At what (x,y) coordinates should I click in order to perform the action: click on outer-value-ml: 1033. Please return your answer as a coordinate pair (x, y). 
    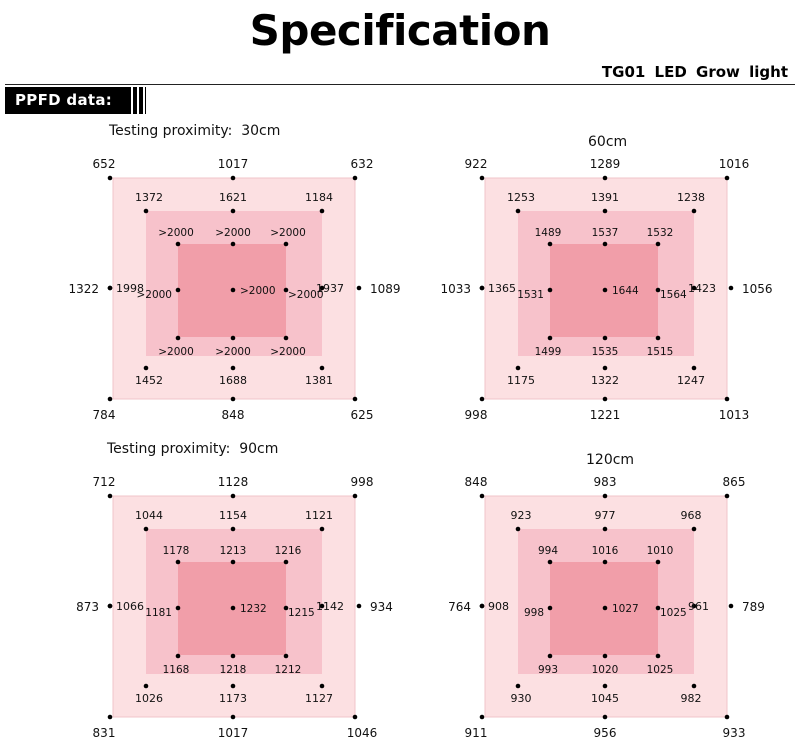
    Looking at the image, I should click on (455, 289).